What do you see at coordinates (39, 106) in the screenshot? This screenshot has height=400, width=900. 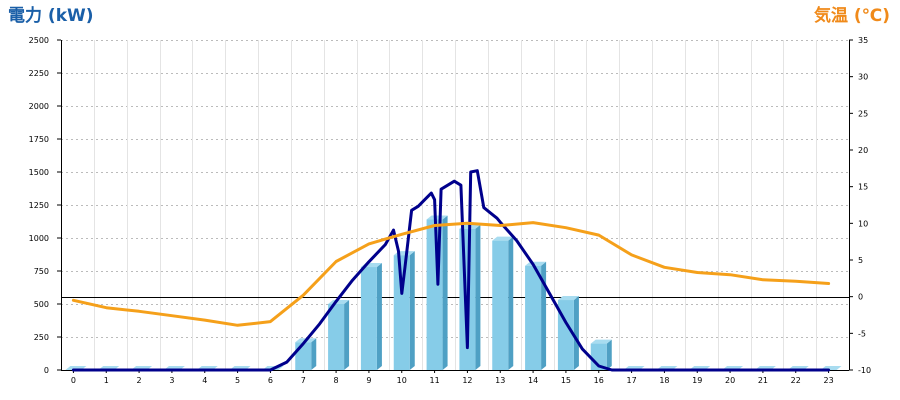 I see `left-tick-label: 2000` at bounding box center [39, 106].